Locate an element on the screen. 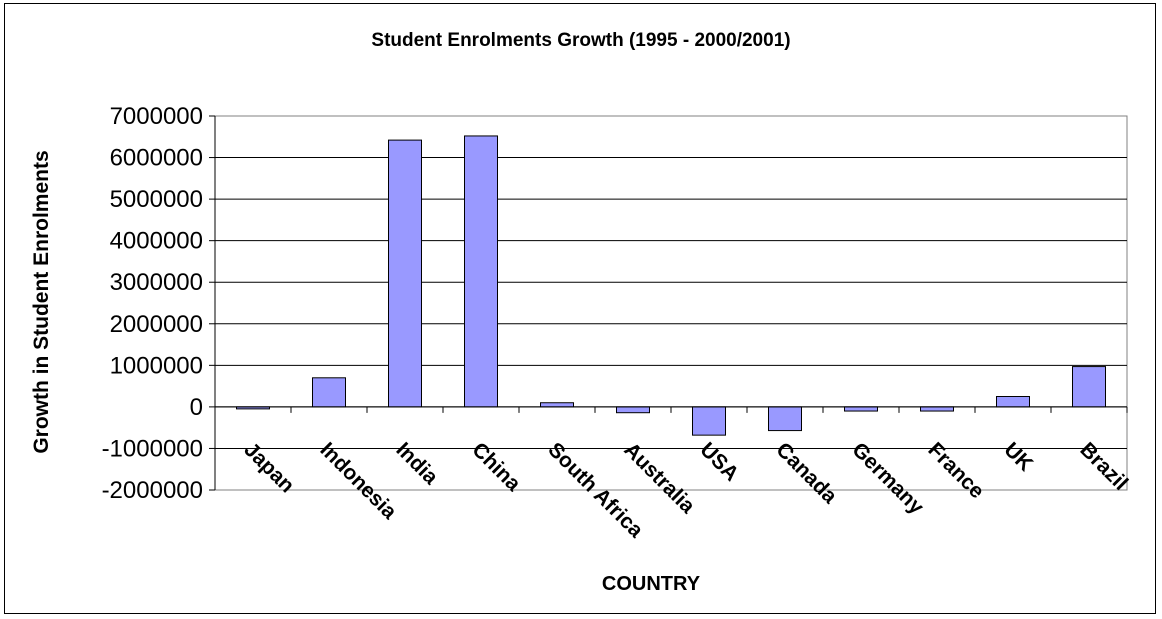  bar-germany is located at coordinates (861, 409).